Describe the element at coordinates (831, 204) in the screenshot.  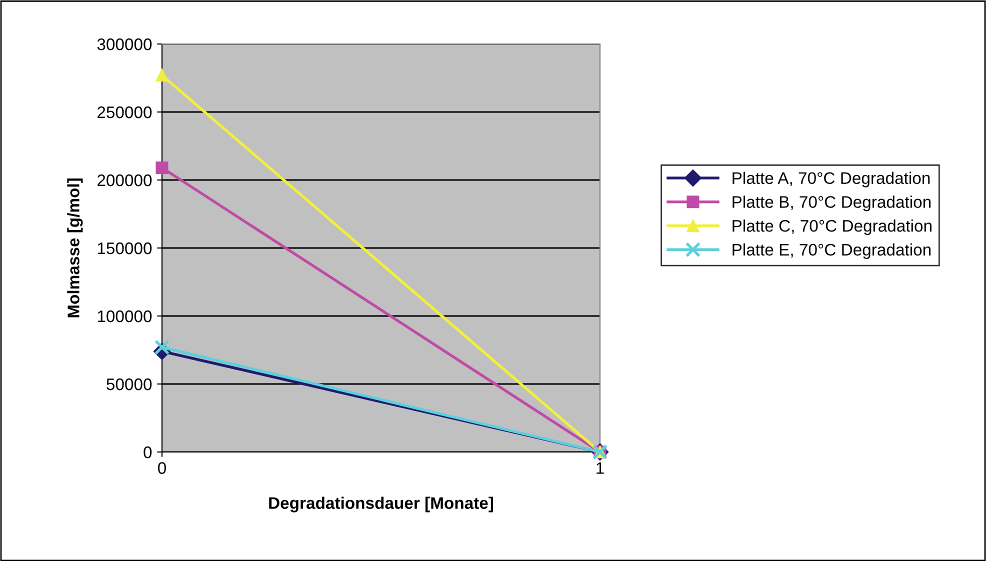
I see `legend-label: Platte B, 70°C Degradation` at that location.